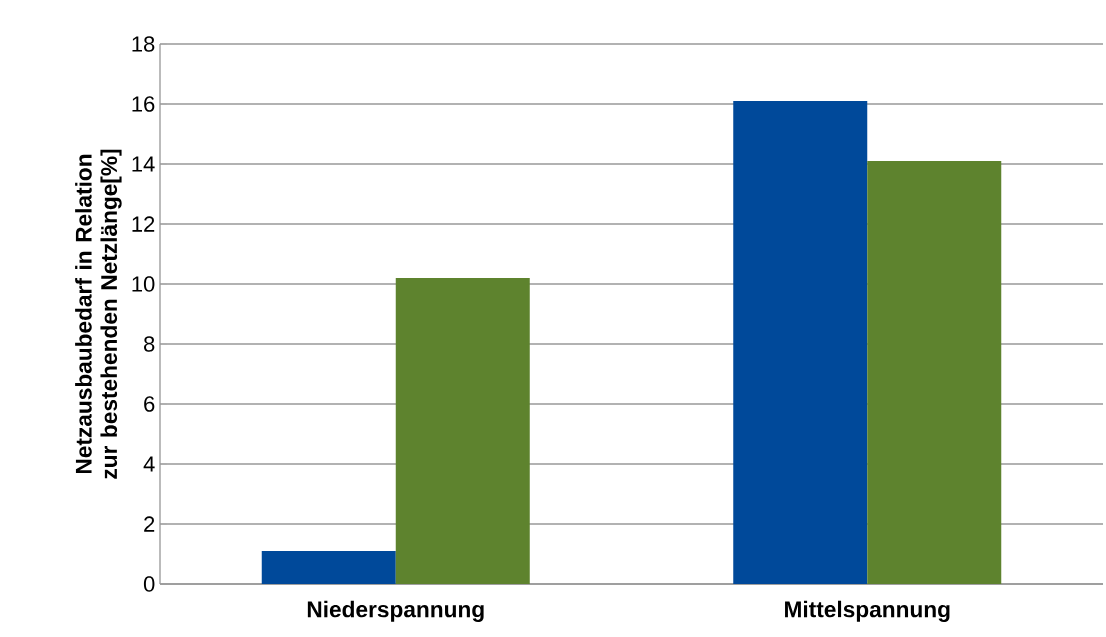  I want to click on y-tick-label: 18, so click(143, 44).